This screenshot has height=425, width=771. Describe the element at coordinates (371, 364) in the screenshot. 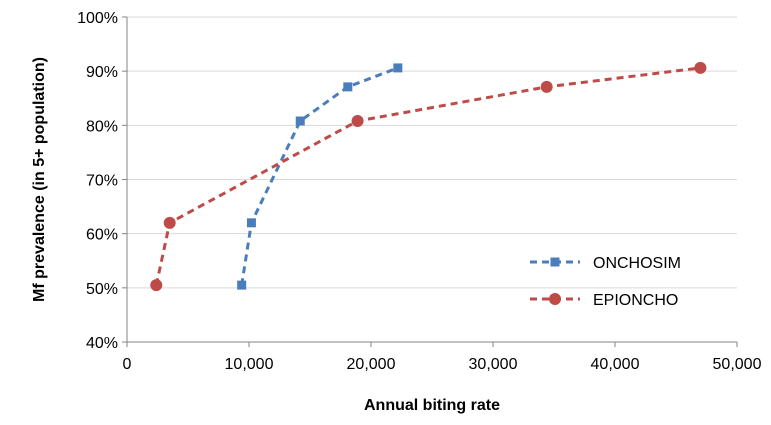

I see `x-tick-label: 20,000` at that location.